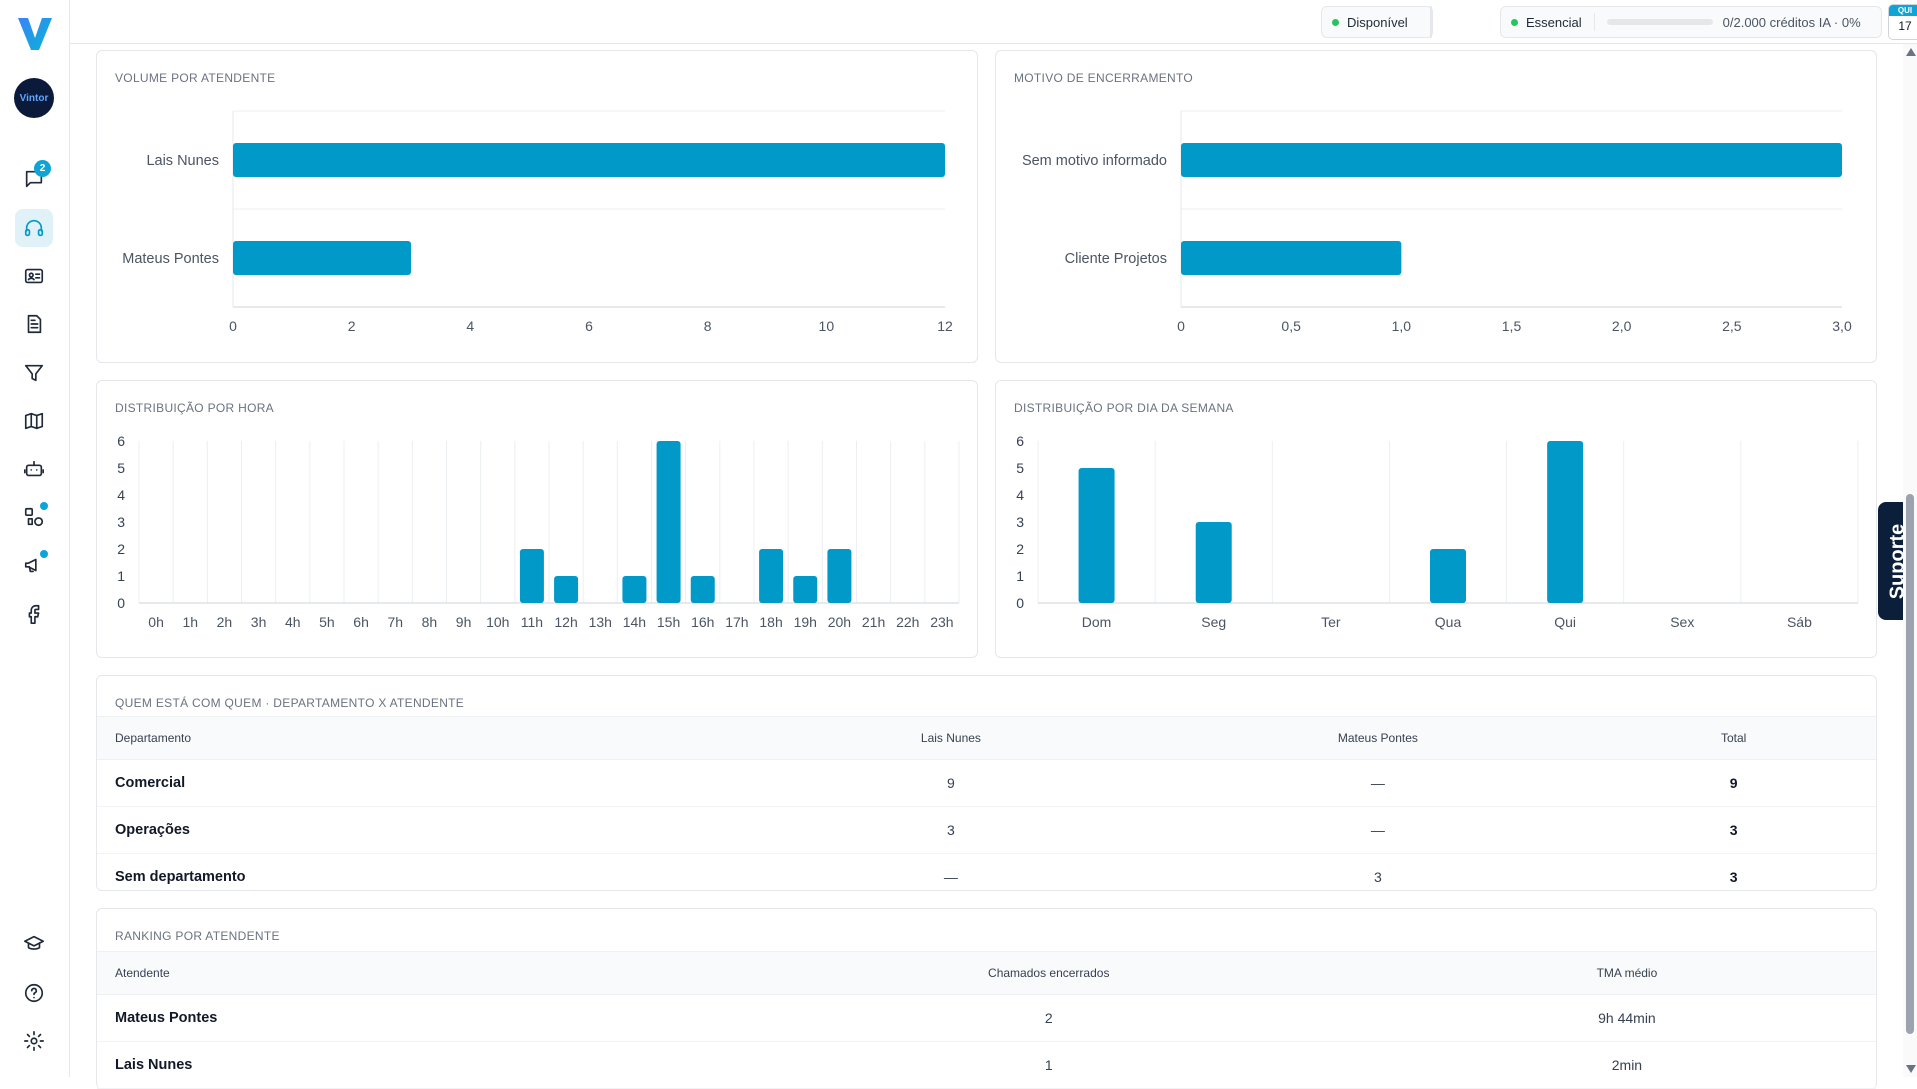 The width and height of the screenshot is (1917, 1089). What do you see at coordinates (1048, 1018) in the screenshot?
I see `table-cell: 2` at bounding box center [1048, 1018].